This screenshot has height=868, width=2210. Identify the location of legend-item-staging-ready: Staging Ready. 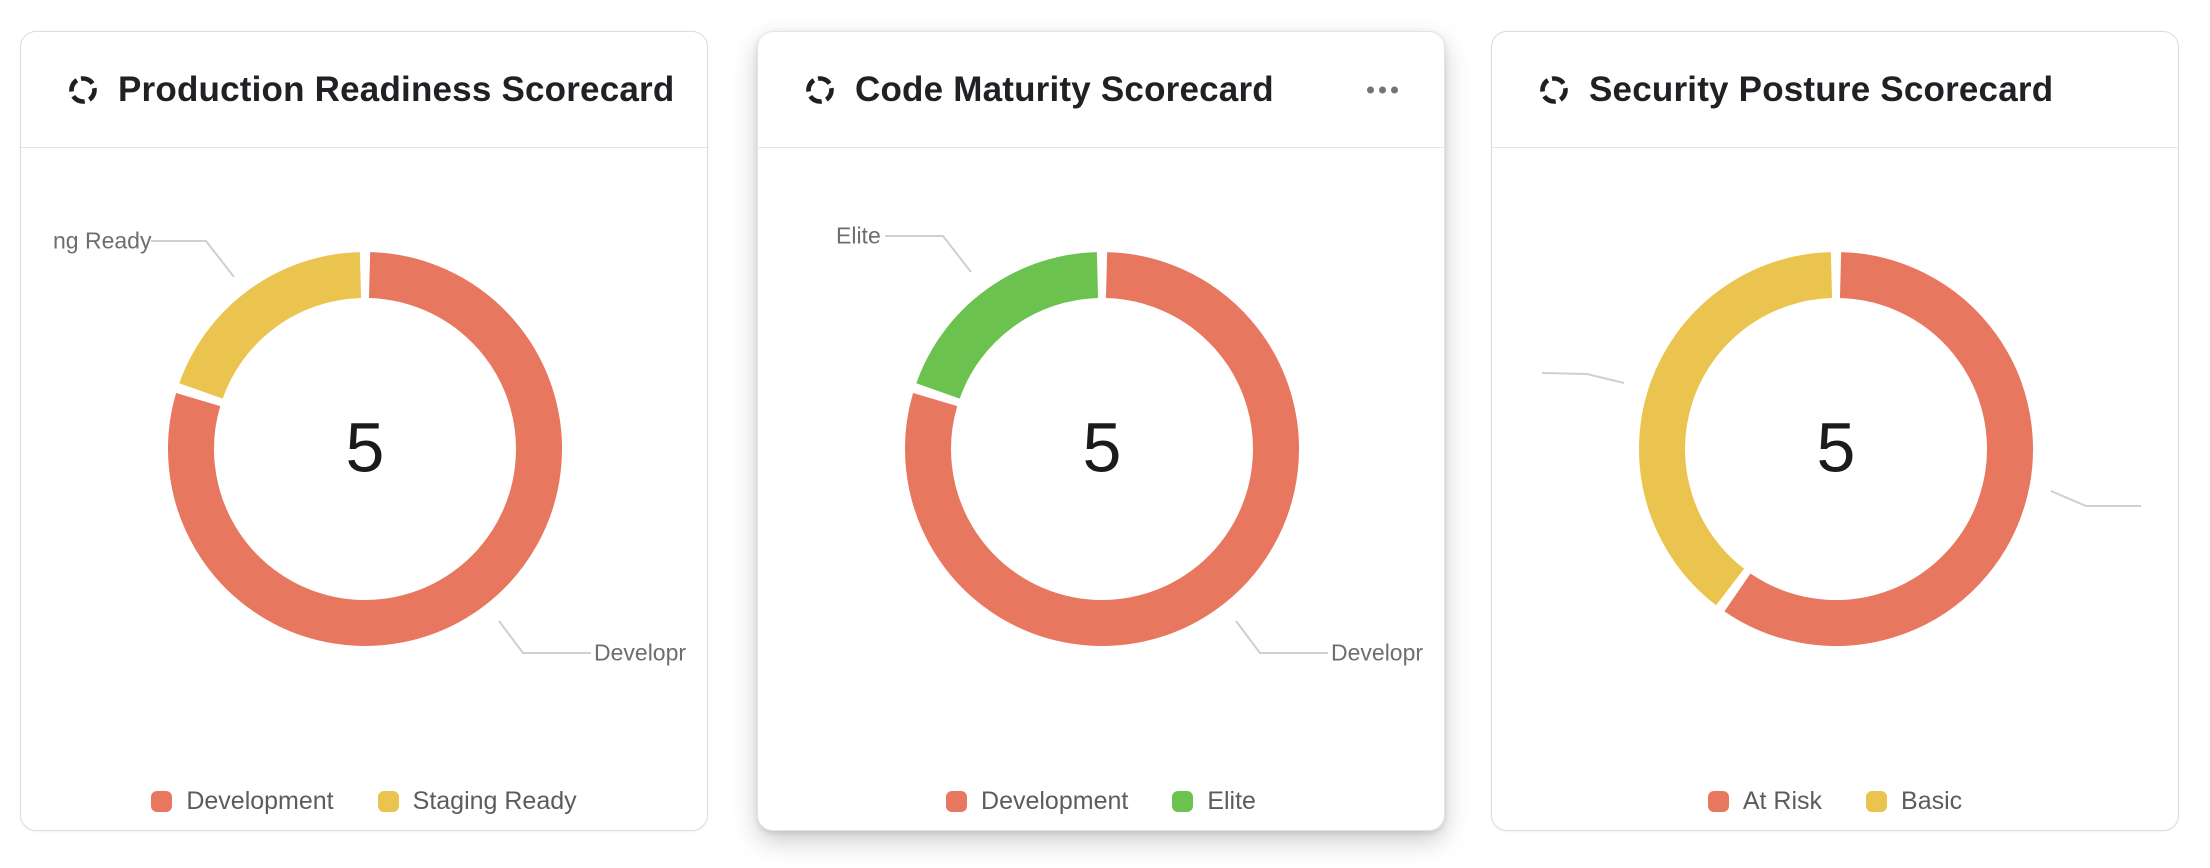
(477, 801).